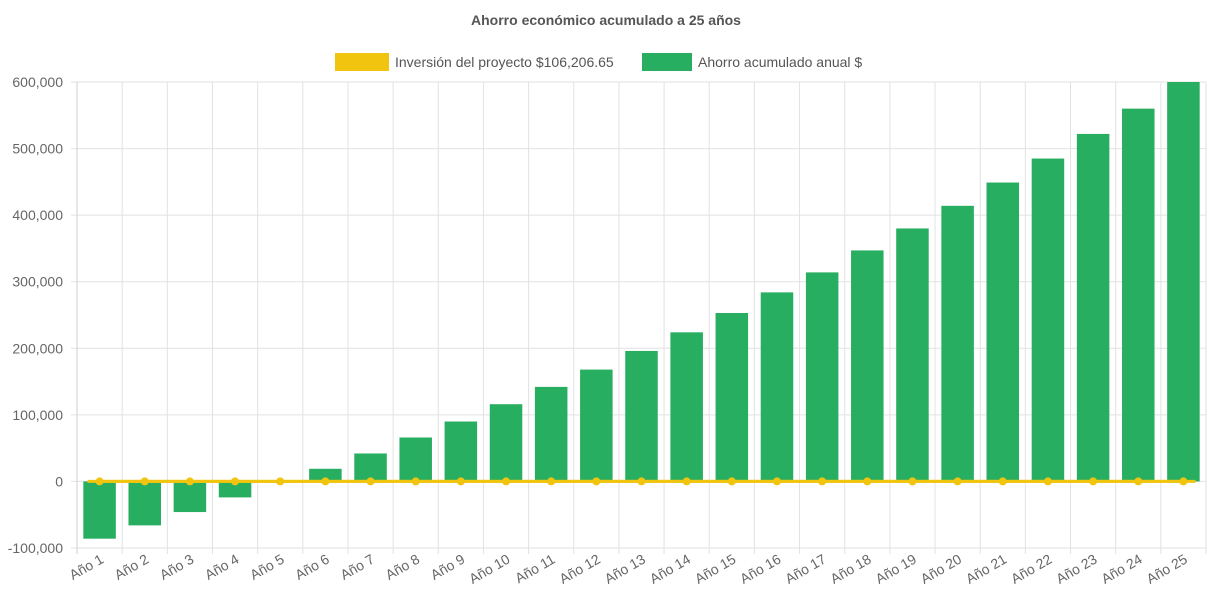  I want to click on legend-label-inversion: Inversión del proyecto $106,206.65, so click(504, 62).